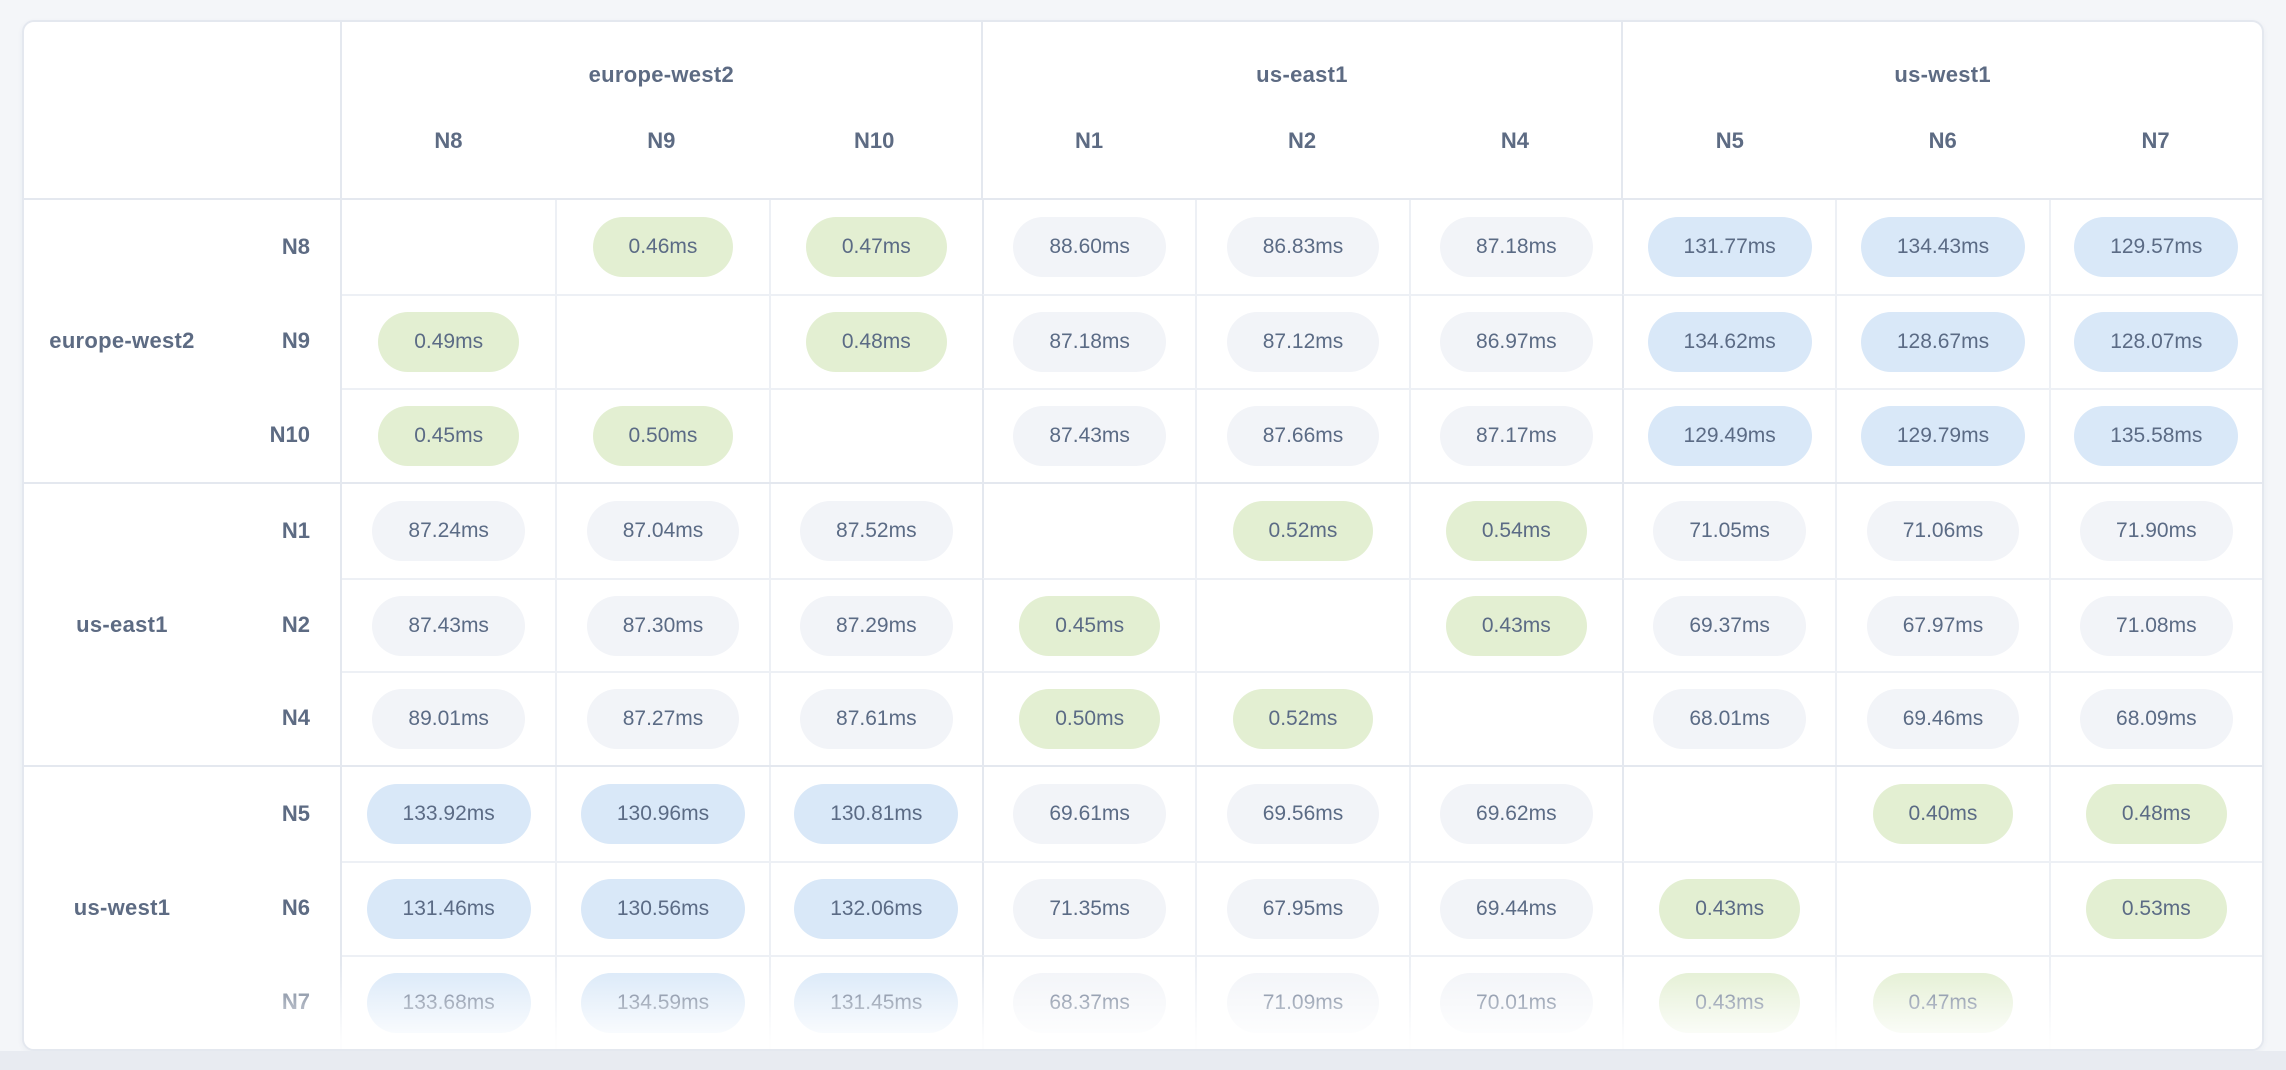 This screenshot has width=2286, height=1070. I want to click on latency-pill: 86.97ms, so click(1516, 341).